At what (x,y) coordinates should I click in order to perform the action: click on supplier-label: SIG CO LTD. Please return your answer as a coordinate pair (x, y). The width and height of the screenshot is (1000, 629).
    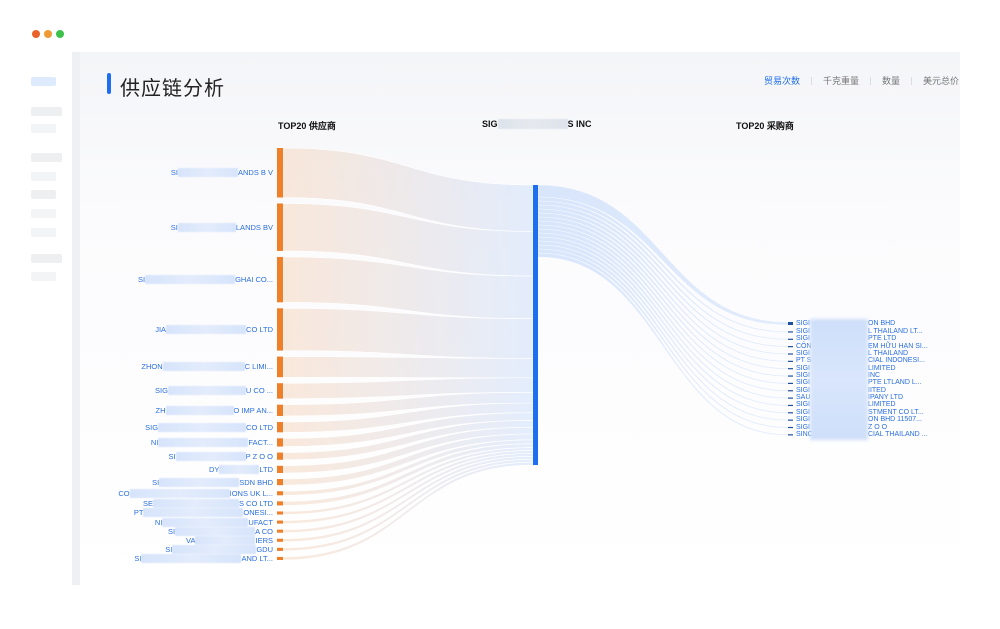
    Looking at the image, I should click on (209, 427).